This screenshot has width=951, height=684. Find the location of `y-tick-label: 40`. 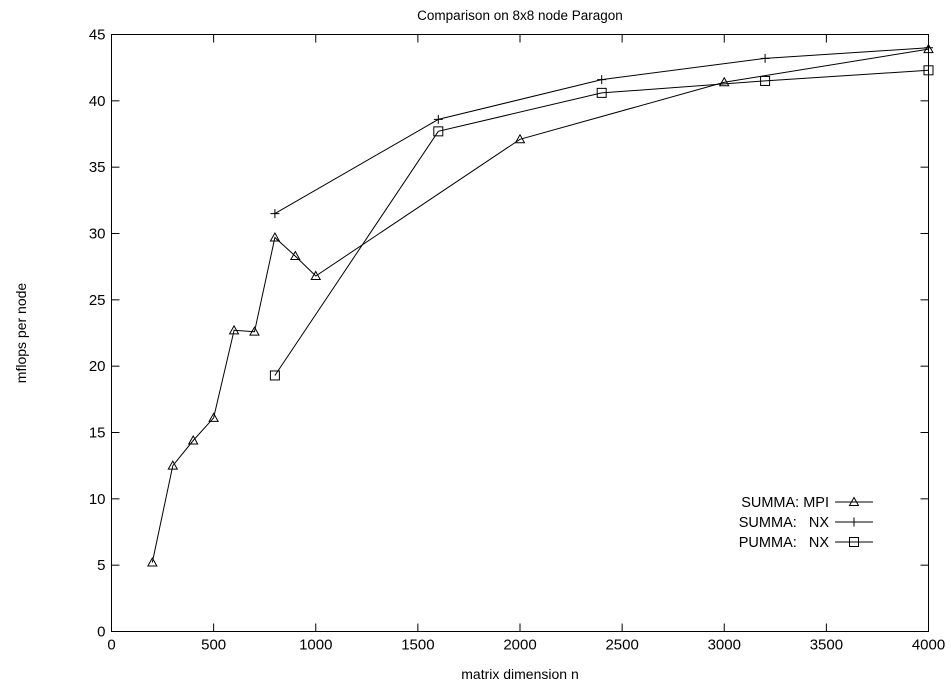

y-tick-label: 40 is located at coordinates (97, 101).